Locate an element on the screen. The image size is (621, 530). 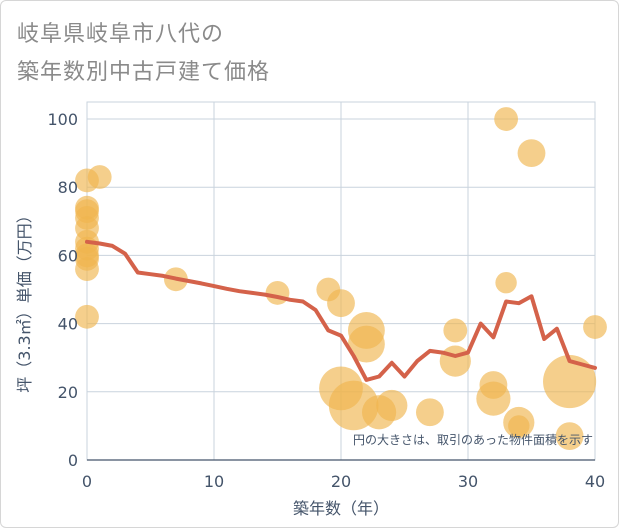
chart-title-line-1: 岐阜県岐阜市八代の is located at coordinates (121, 34).